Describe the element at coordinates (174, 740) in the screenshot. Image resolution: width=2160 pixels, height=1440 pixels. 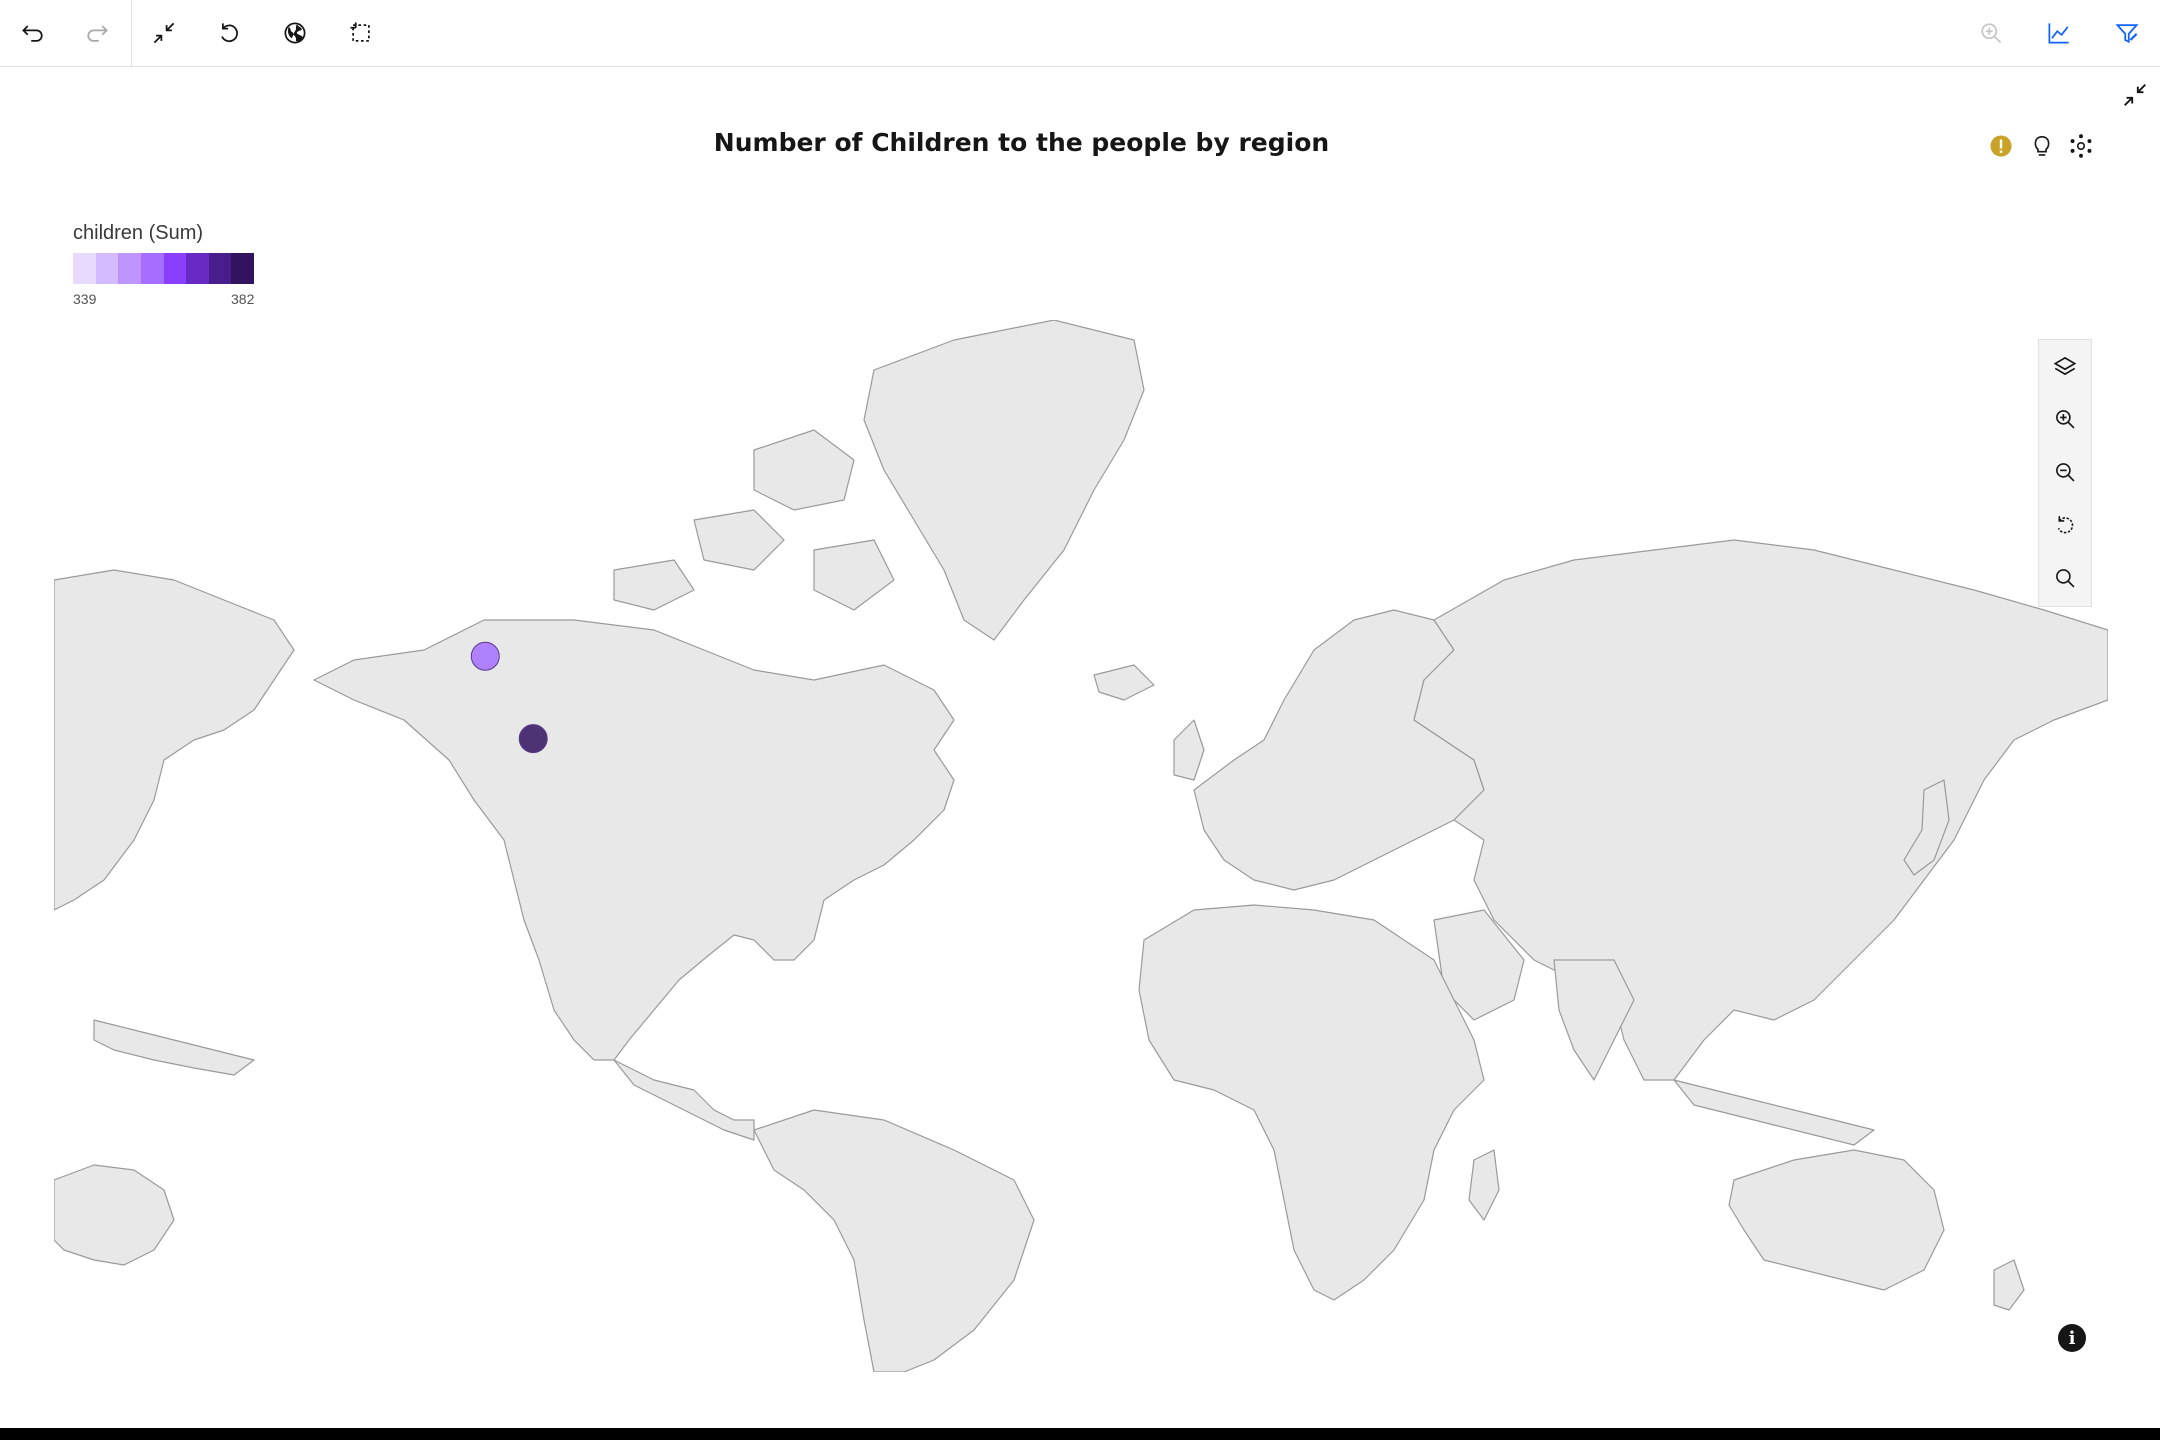
I see `land-wrap-asia` at that location.